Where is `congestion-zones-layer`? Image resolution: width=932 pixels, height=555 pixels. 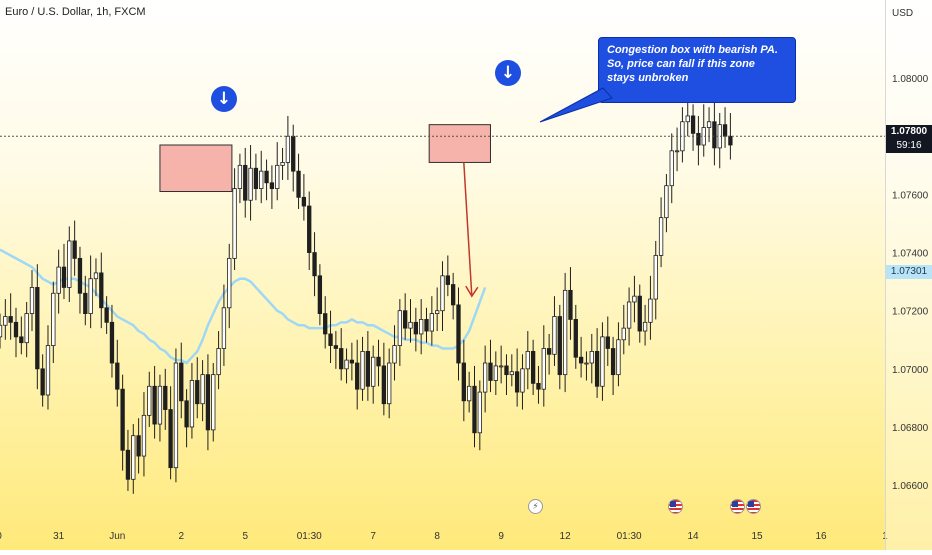 congestion-zones-layer is located at coordinates (325, 158).